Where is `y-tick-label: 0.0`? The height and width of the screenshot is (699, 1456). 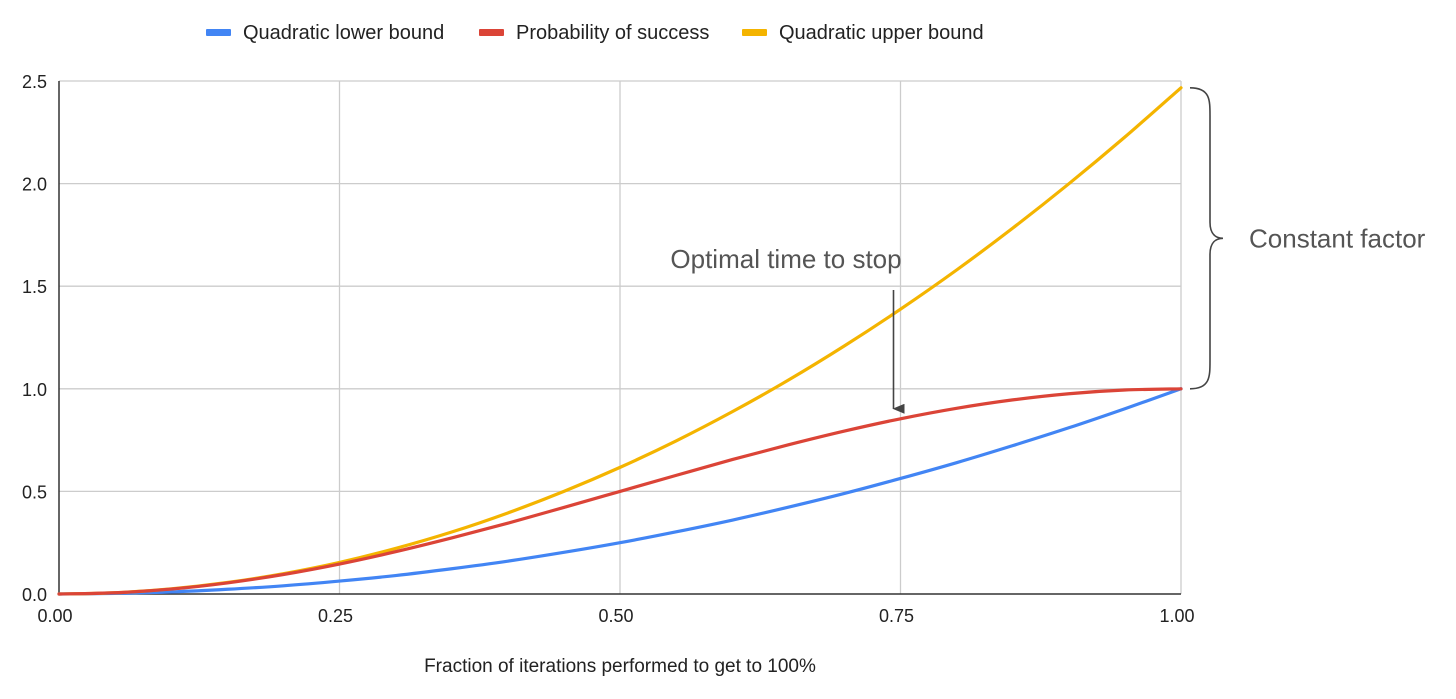
y-tick-label: 0.0 is located at coordinates (34, 595).